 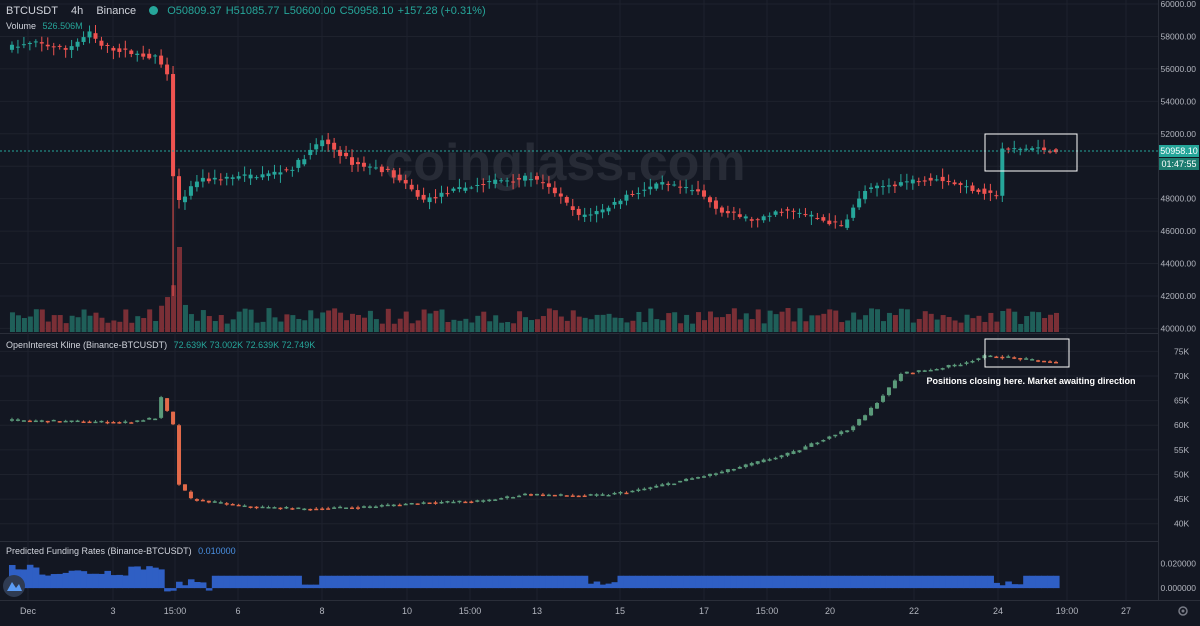 What do you see at coordinates (1179, 164) in the screenshot?
I see `countdown-pill: 01:47:55` at bounding box center [1179, 164].